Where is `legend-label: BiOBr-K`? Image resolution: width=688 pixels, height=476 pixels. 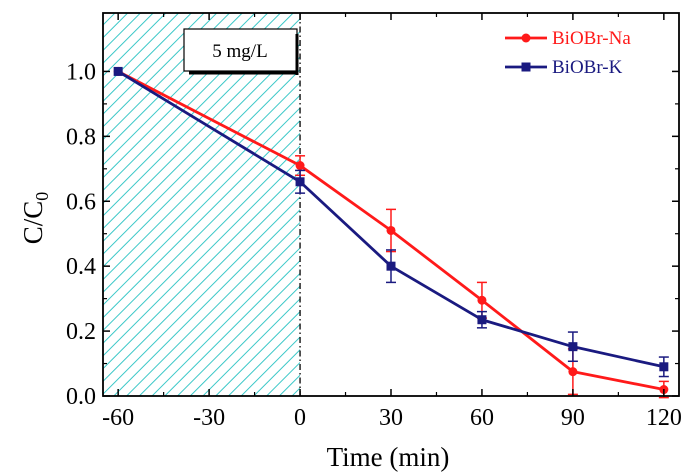
legend-label: BiOBr-K is located at coordinates (587, 67).